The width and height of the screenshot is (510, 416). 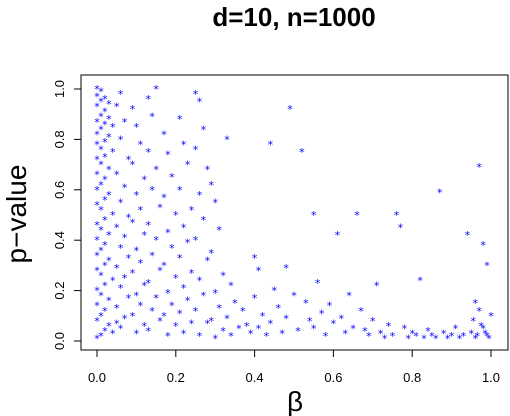 What do you see at coordinates (255, 377) in the screenshot?
I see `x-tick-label: 0.4` at bounding box center [255, 377].